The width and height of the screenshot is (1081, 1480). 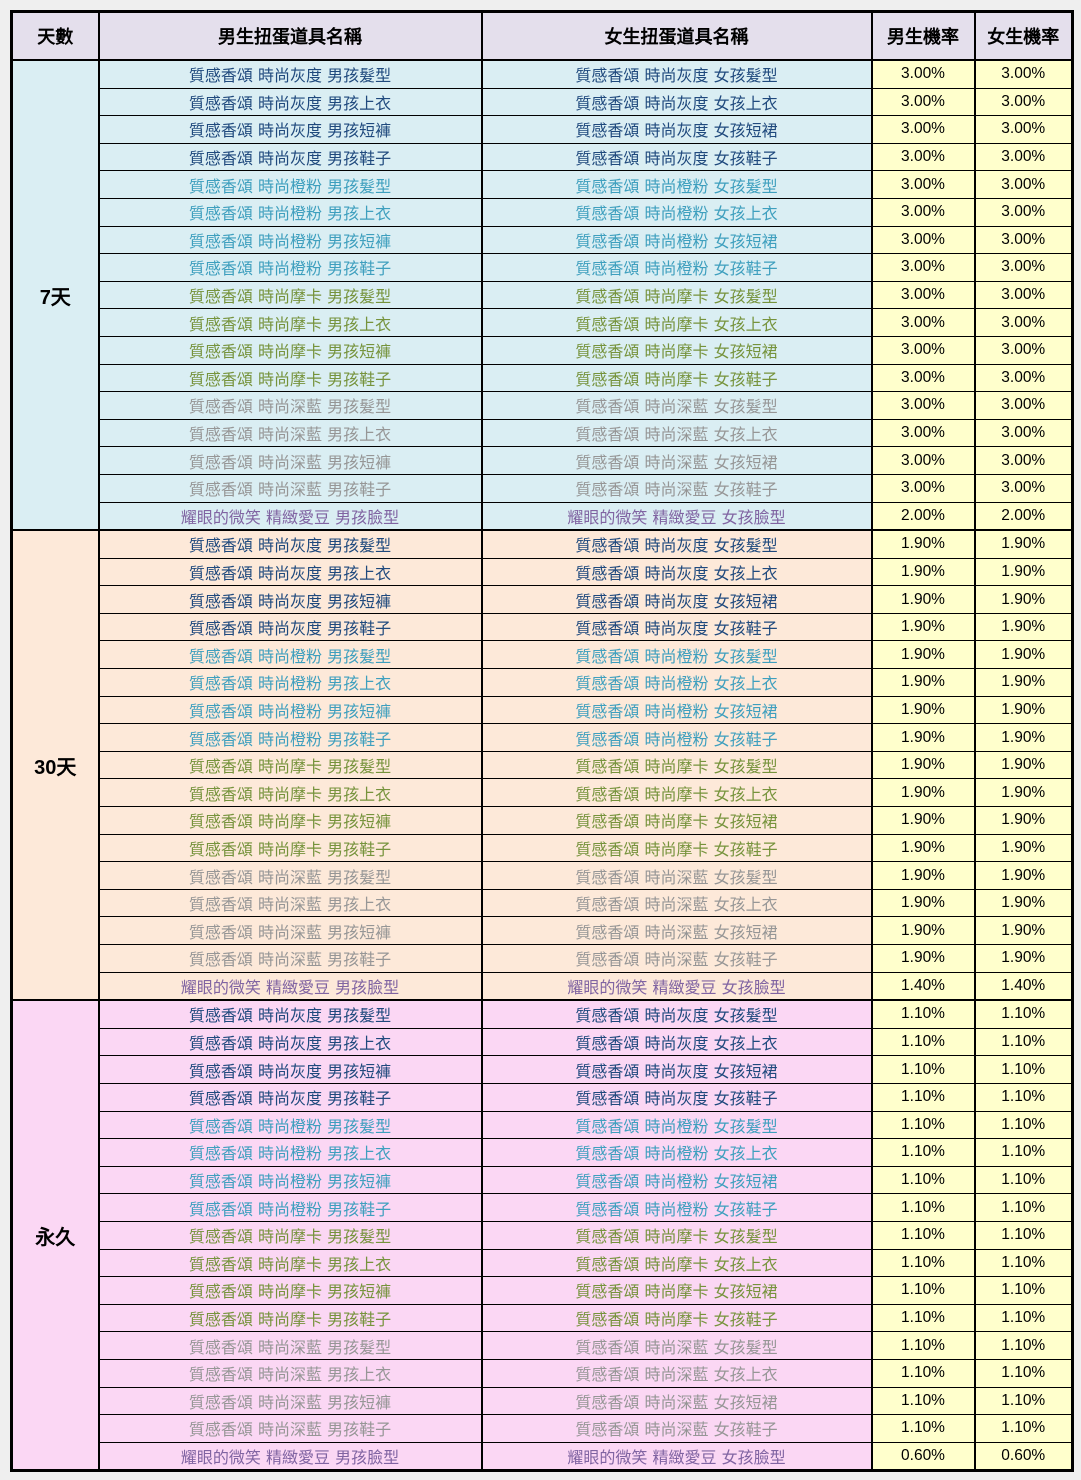 I want to click on female-item-cell: 質感香頌 時尚橙粉 女孩鞋子, so click(x=676, y=1207).